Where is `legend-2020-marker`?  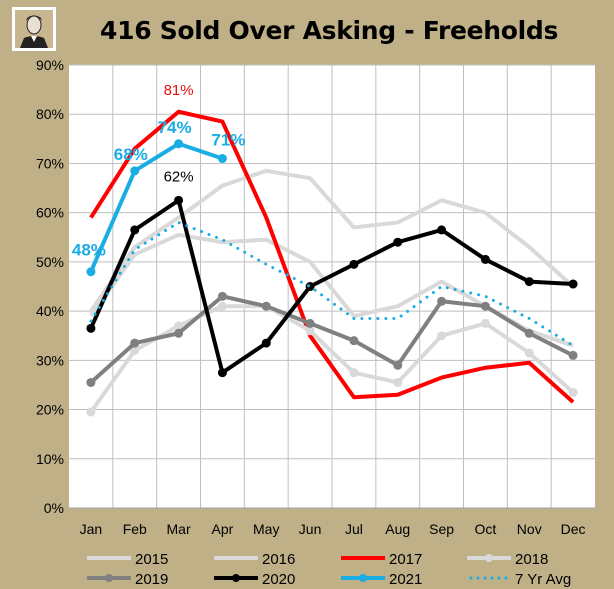
legend-2020-marker is located at coordinates (236, 578).